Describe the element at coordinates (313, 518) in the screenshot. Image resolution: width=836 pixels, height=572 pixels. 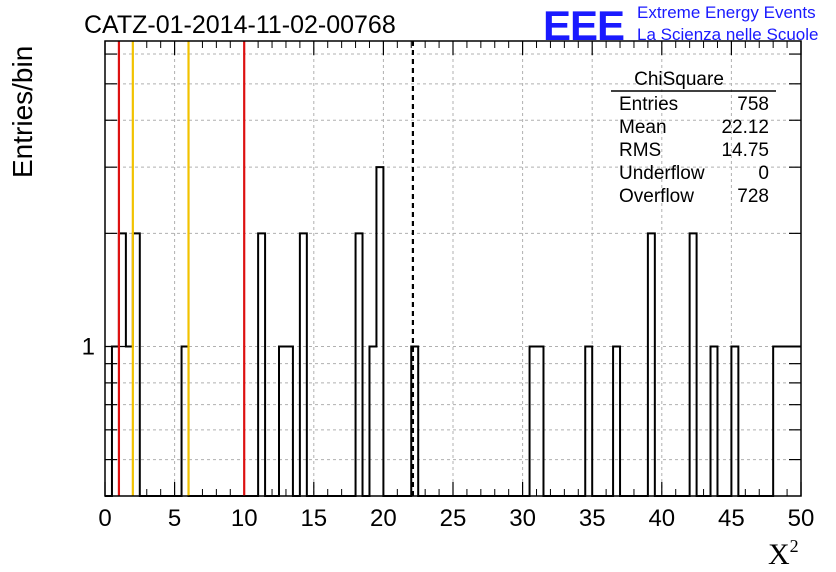
I see `x-tick-label: 15` at that location.